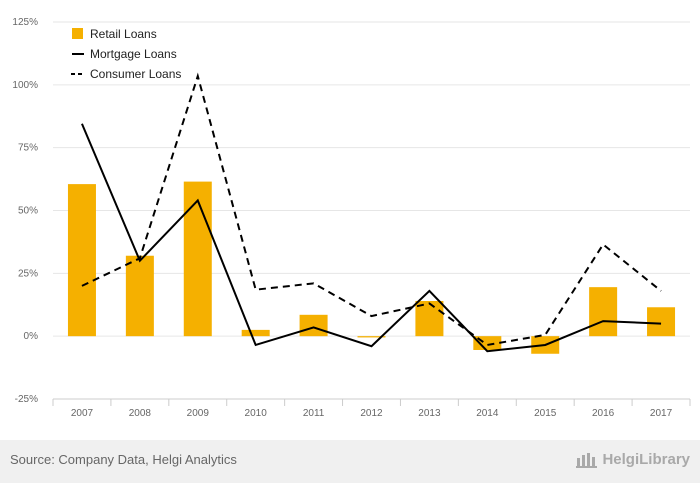  What do you see at coordinates (587, 460) in the screenshot?
I see `library-icon` at bounding box center [587, 460].